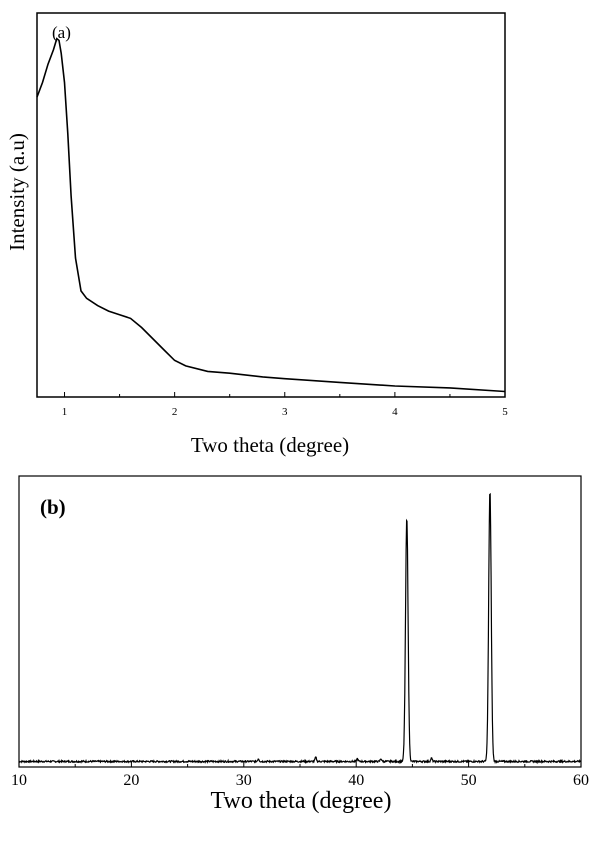  What do you see at coordinates (300, 775) in the screenshot?
I see `panel-b-x-ticks: 10 20 30 40 50 60` at bounding box center [300, 775].